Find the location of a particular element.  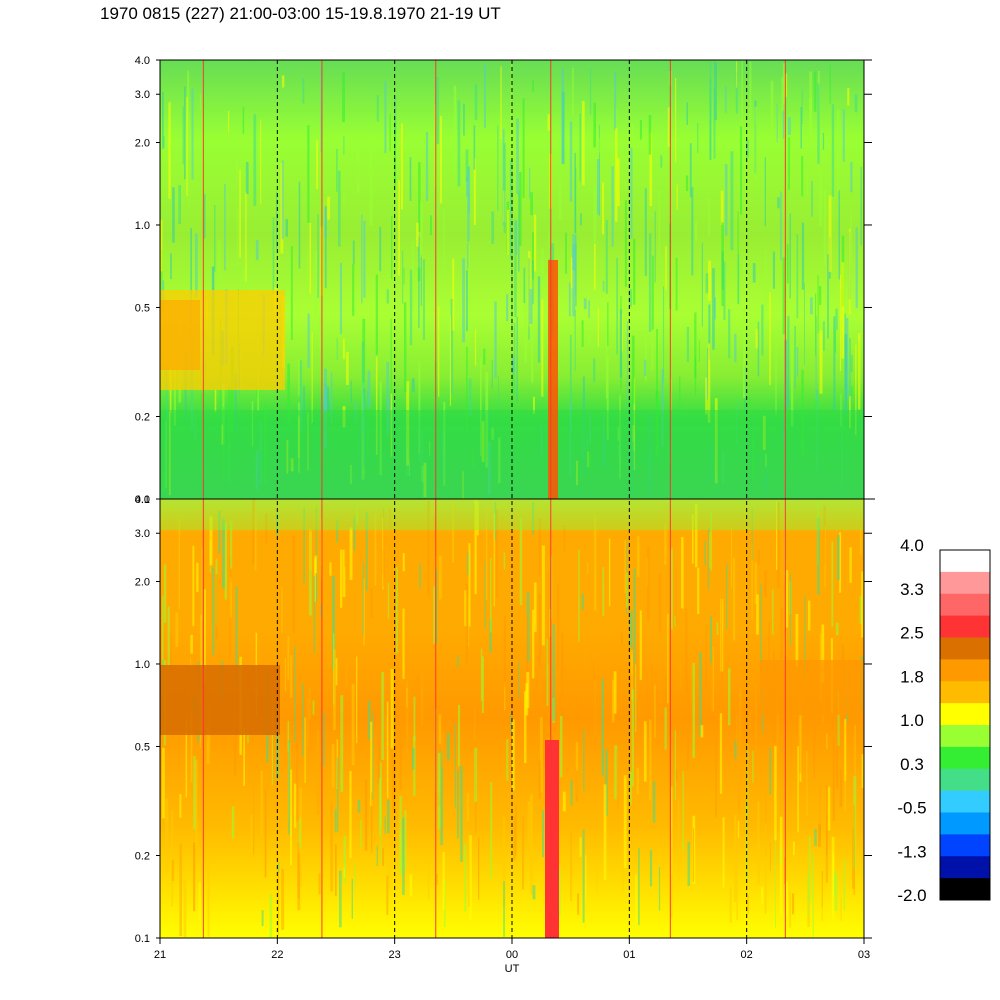

colorbar is located at coordinates (965, 725).